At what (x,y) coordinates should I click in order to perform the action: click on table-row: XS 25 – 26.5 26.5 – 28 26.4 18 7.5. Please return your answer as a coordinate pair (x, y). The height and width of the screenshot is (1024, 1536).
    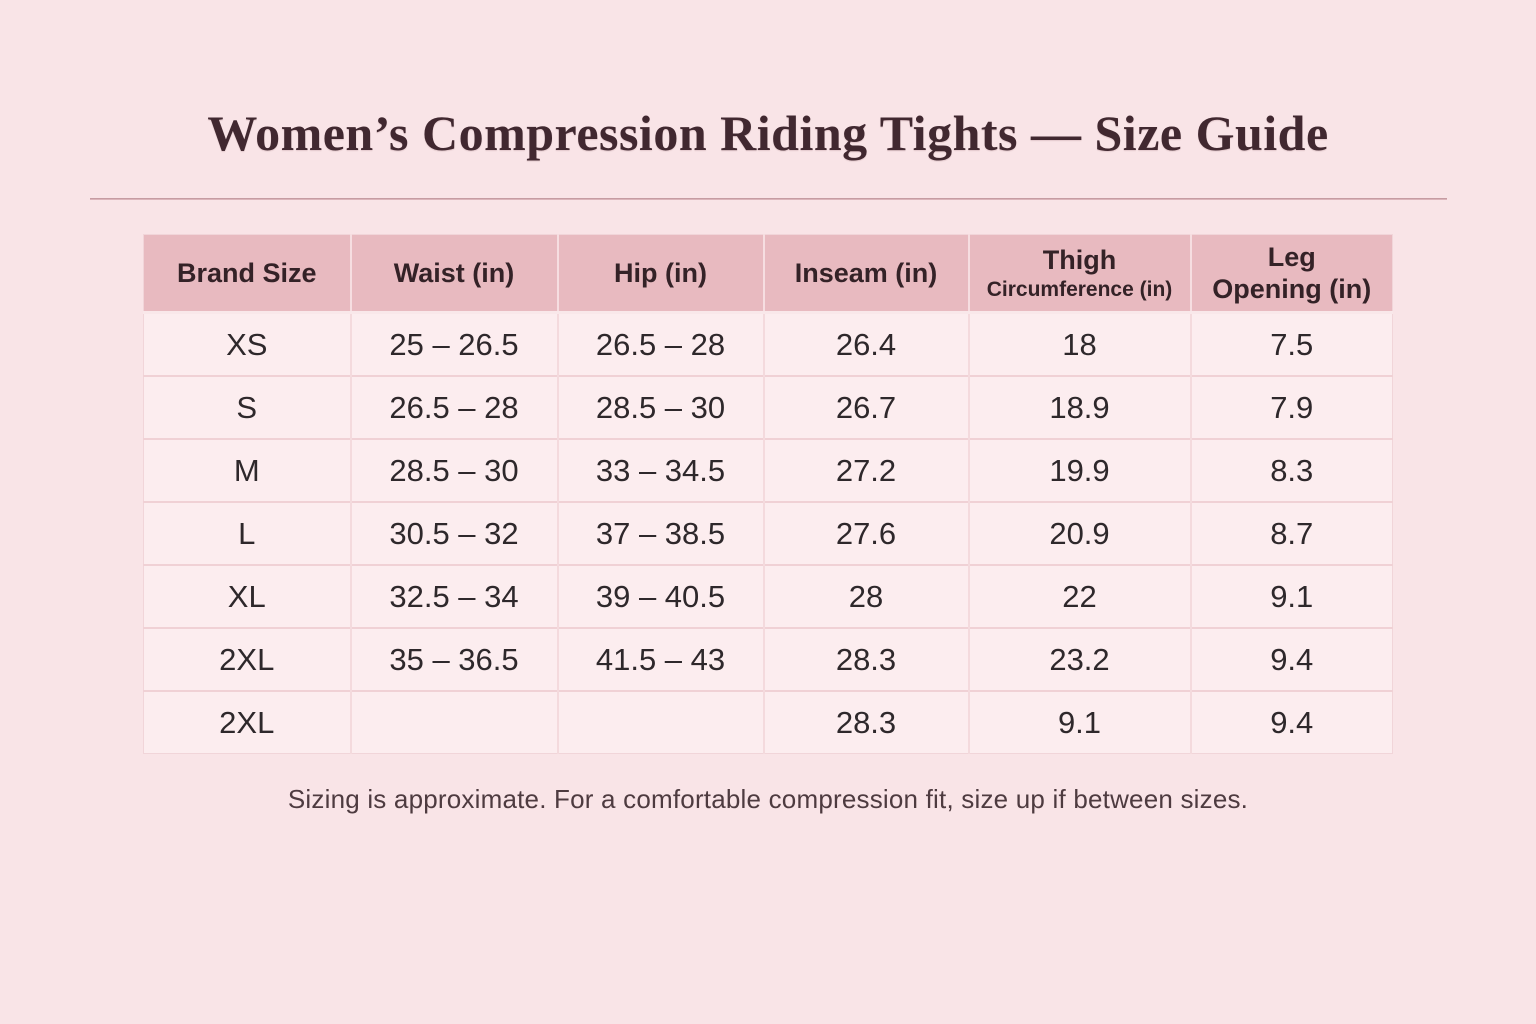
    Looking at the image, I should click on (768, 343).